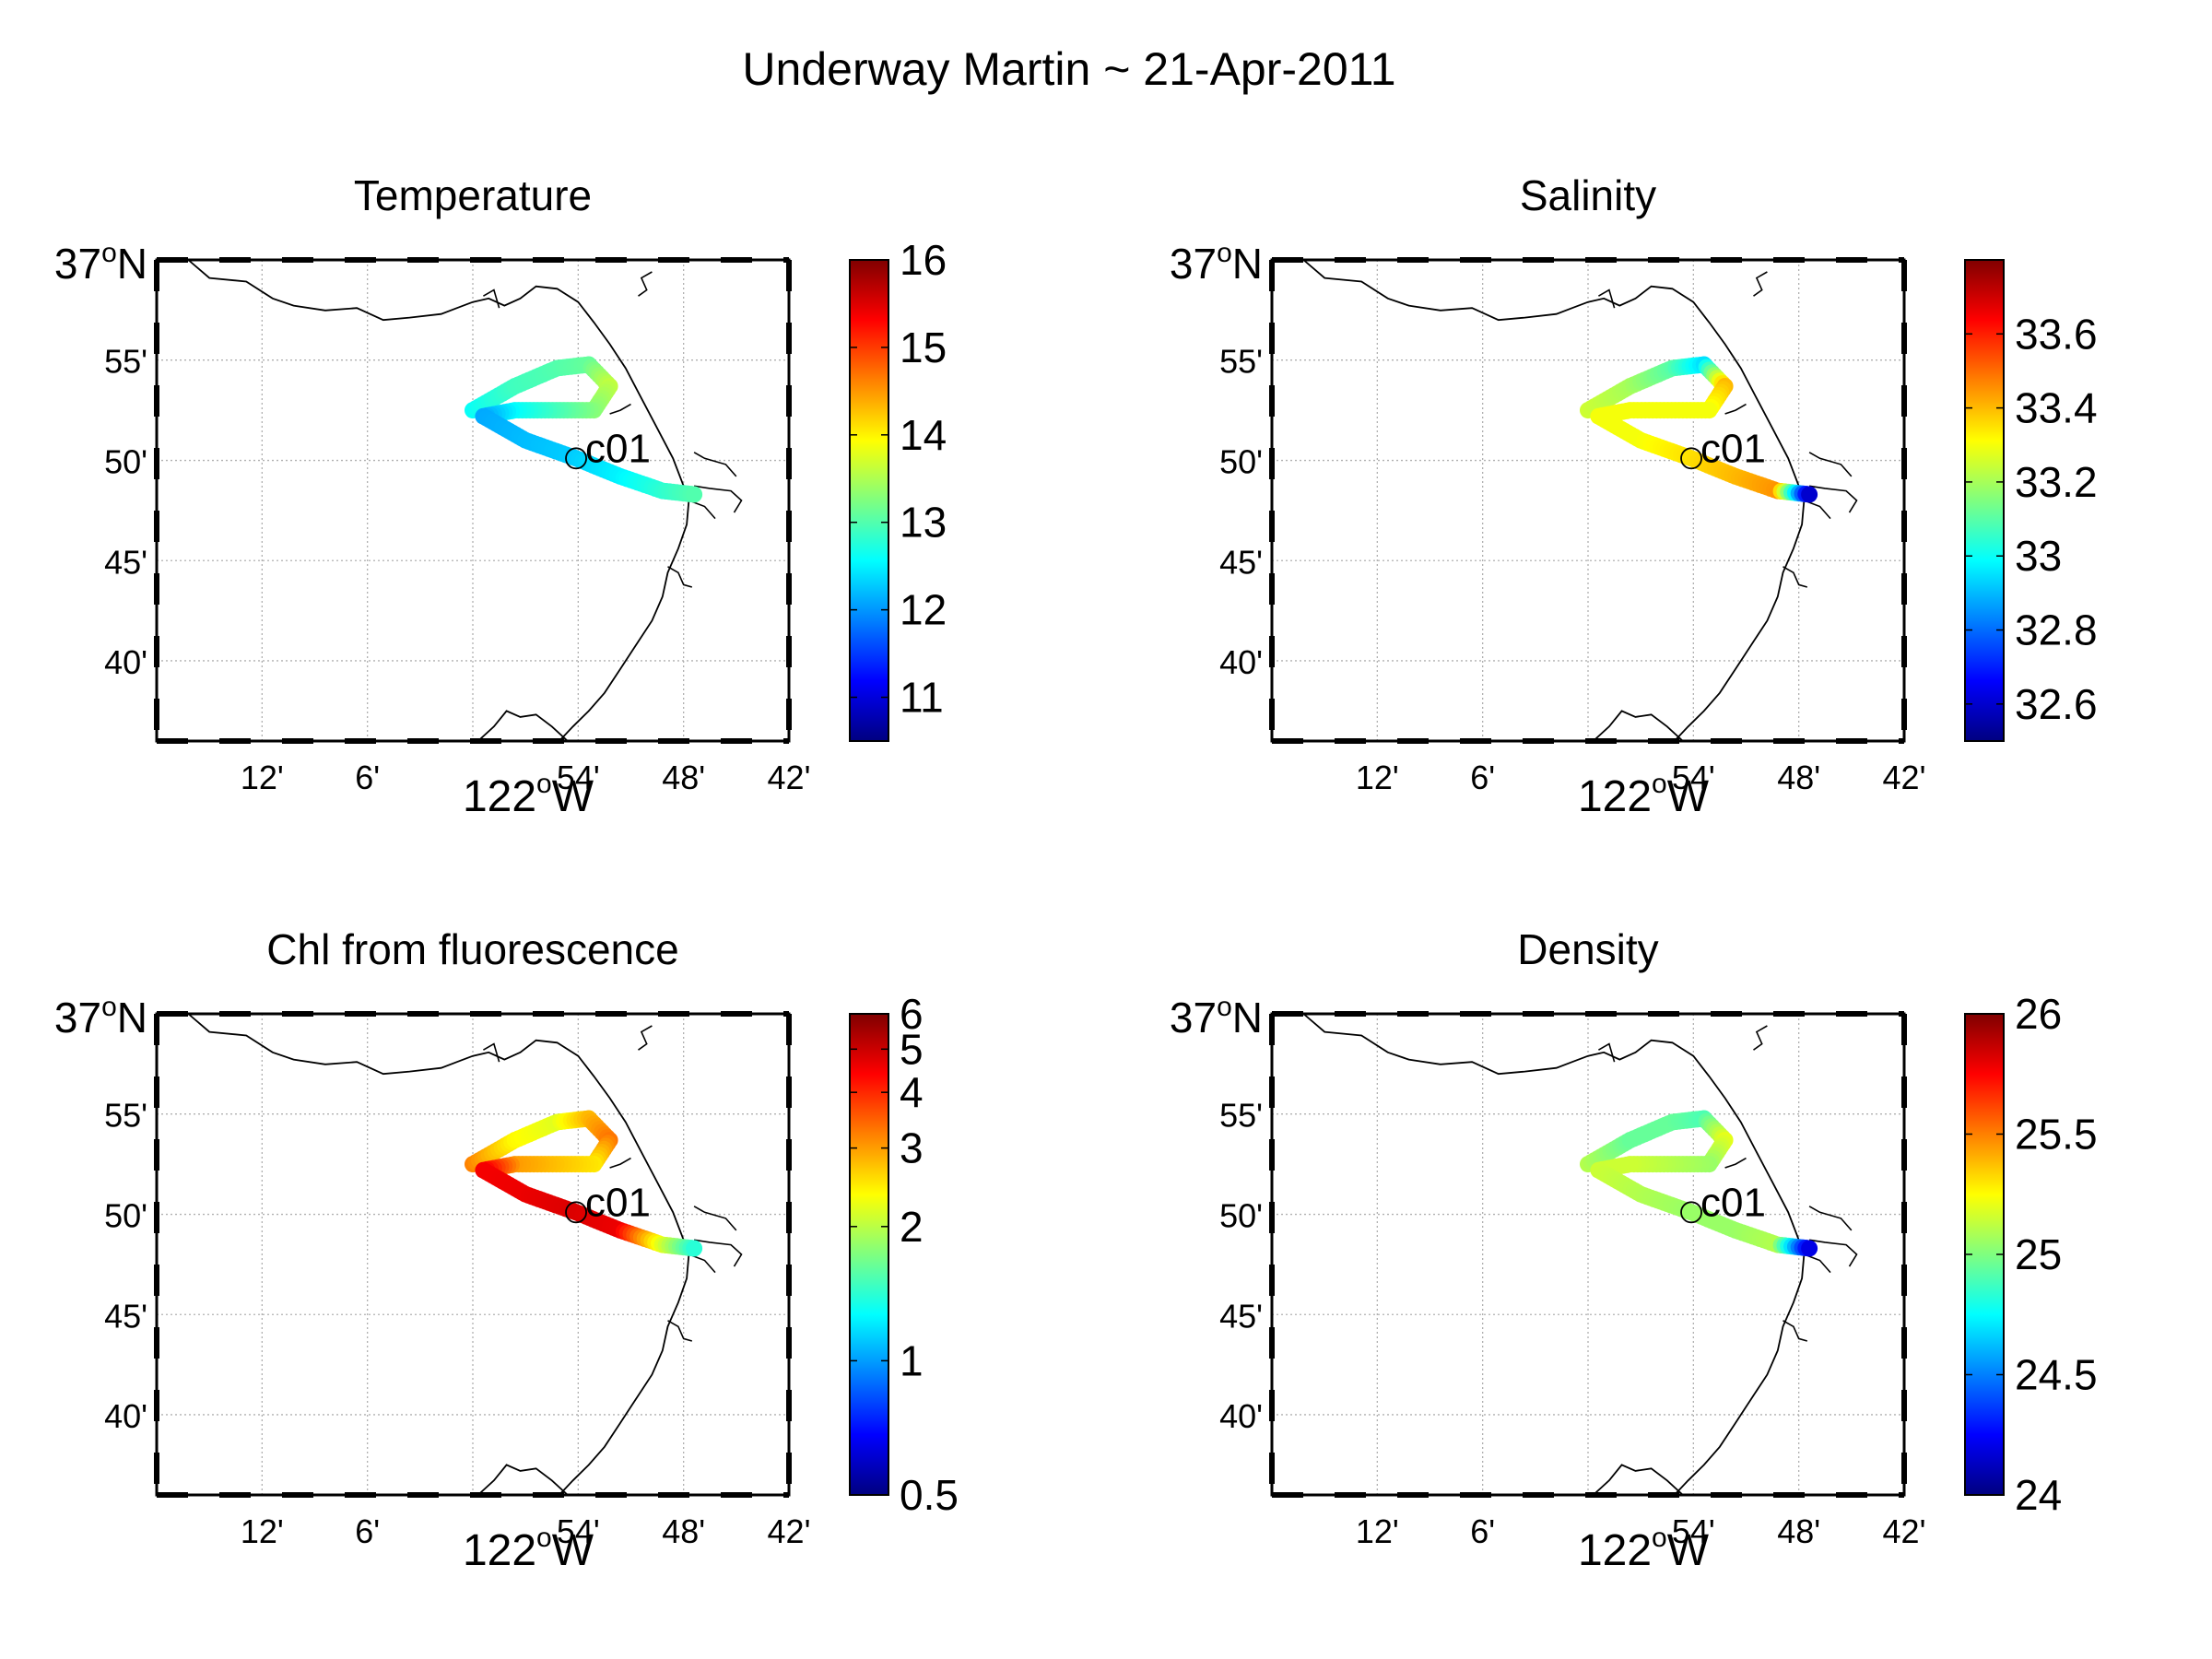 The width and height of the screenshot is (2212, 1659). What do you see at coordinates (2038, 556) in the screenshot?
I see `colorbar-tick-label: 33` at bounding box center [2038, 556].